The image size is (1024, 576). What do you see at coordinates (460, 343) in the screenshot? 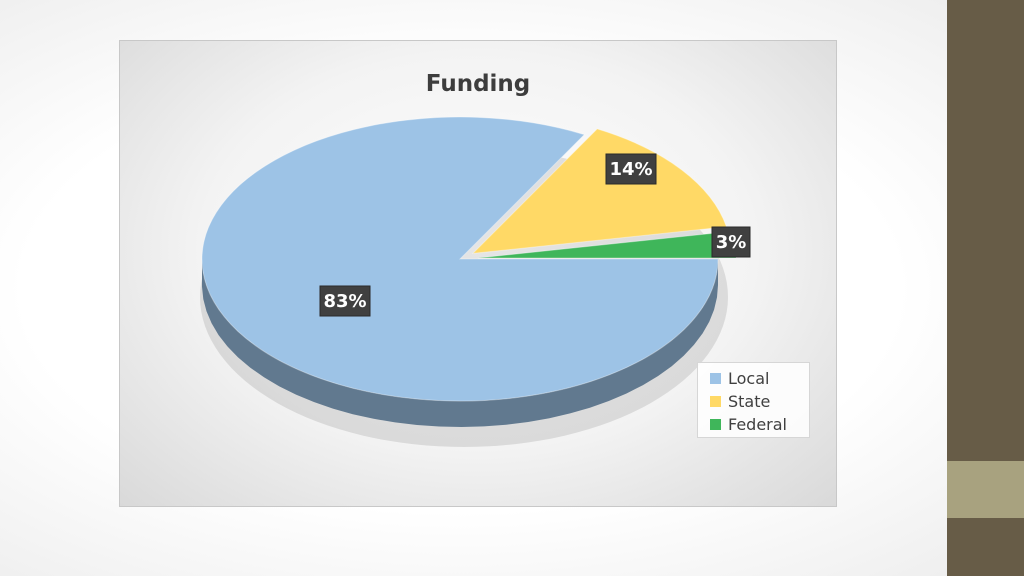
I see `pie-side-local` at bounding box center [460, 343].